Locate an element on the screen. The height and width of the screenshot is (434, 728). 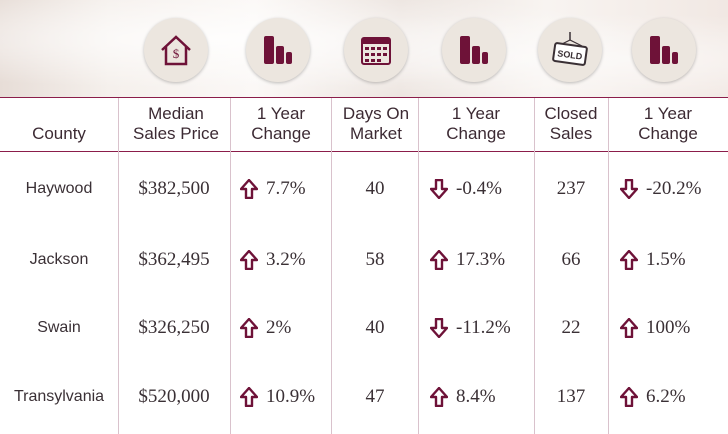
change-value: 1.5% is located at coordinates (666, 259).